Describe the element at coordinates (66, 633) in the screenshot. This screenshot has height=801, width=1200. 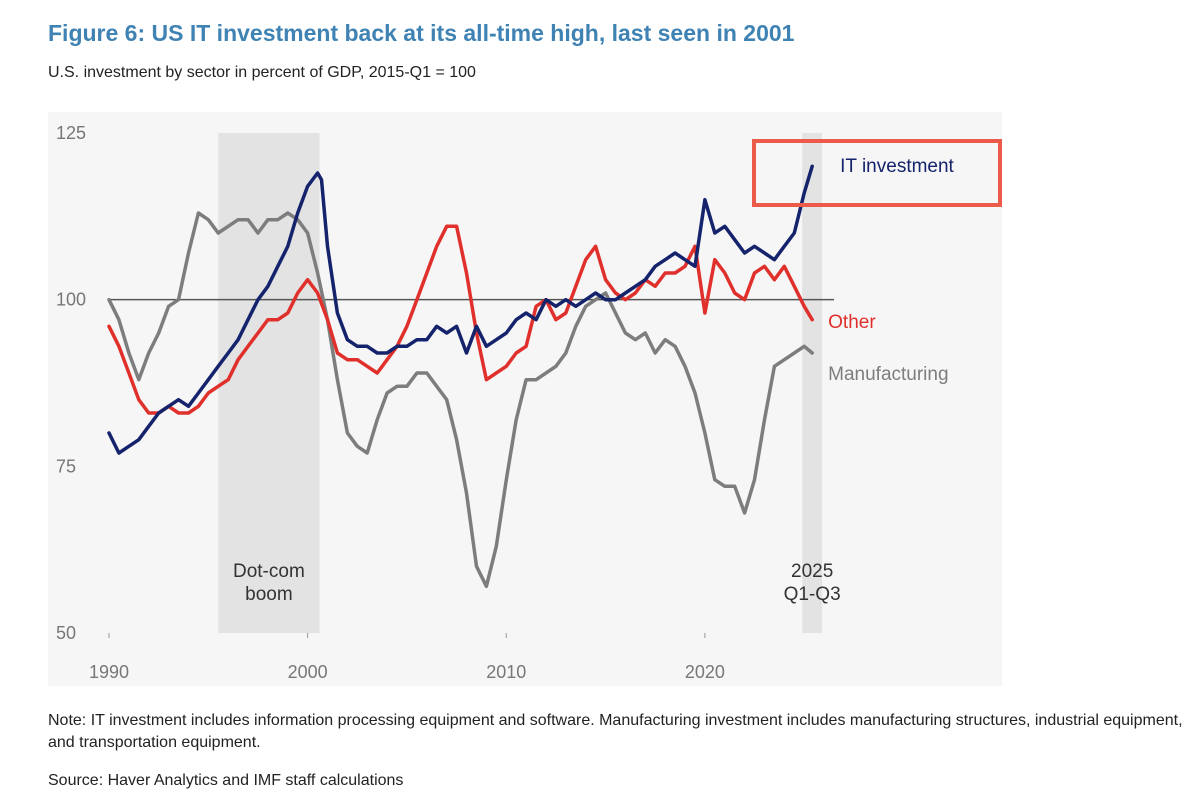
I see `y-tick-label-50: 50` at that location.